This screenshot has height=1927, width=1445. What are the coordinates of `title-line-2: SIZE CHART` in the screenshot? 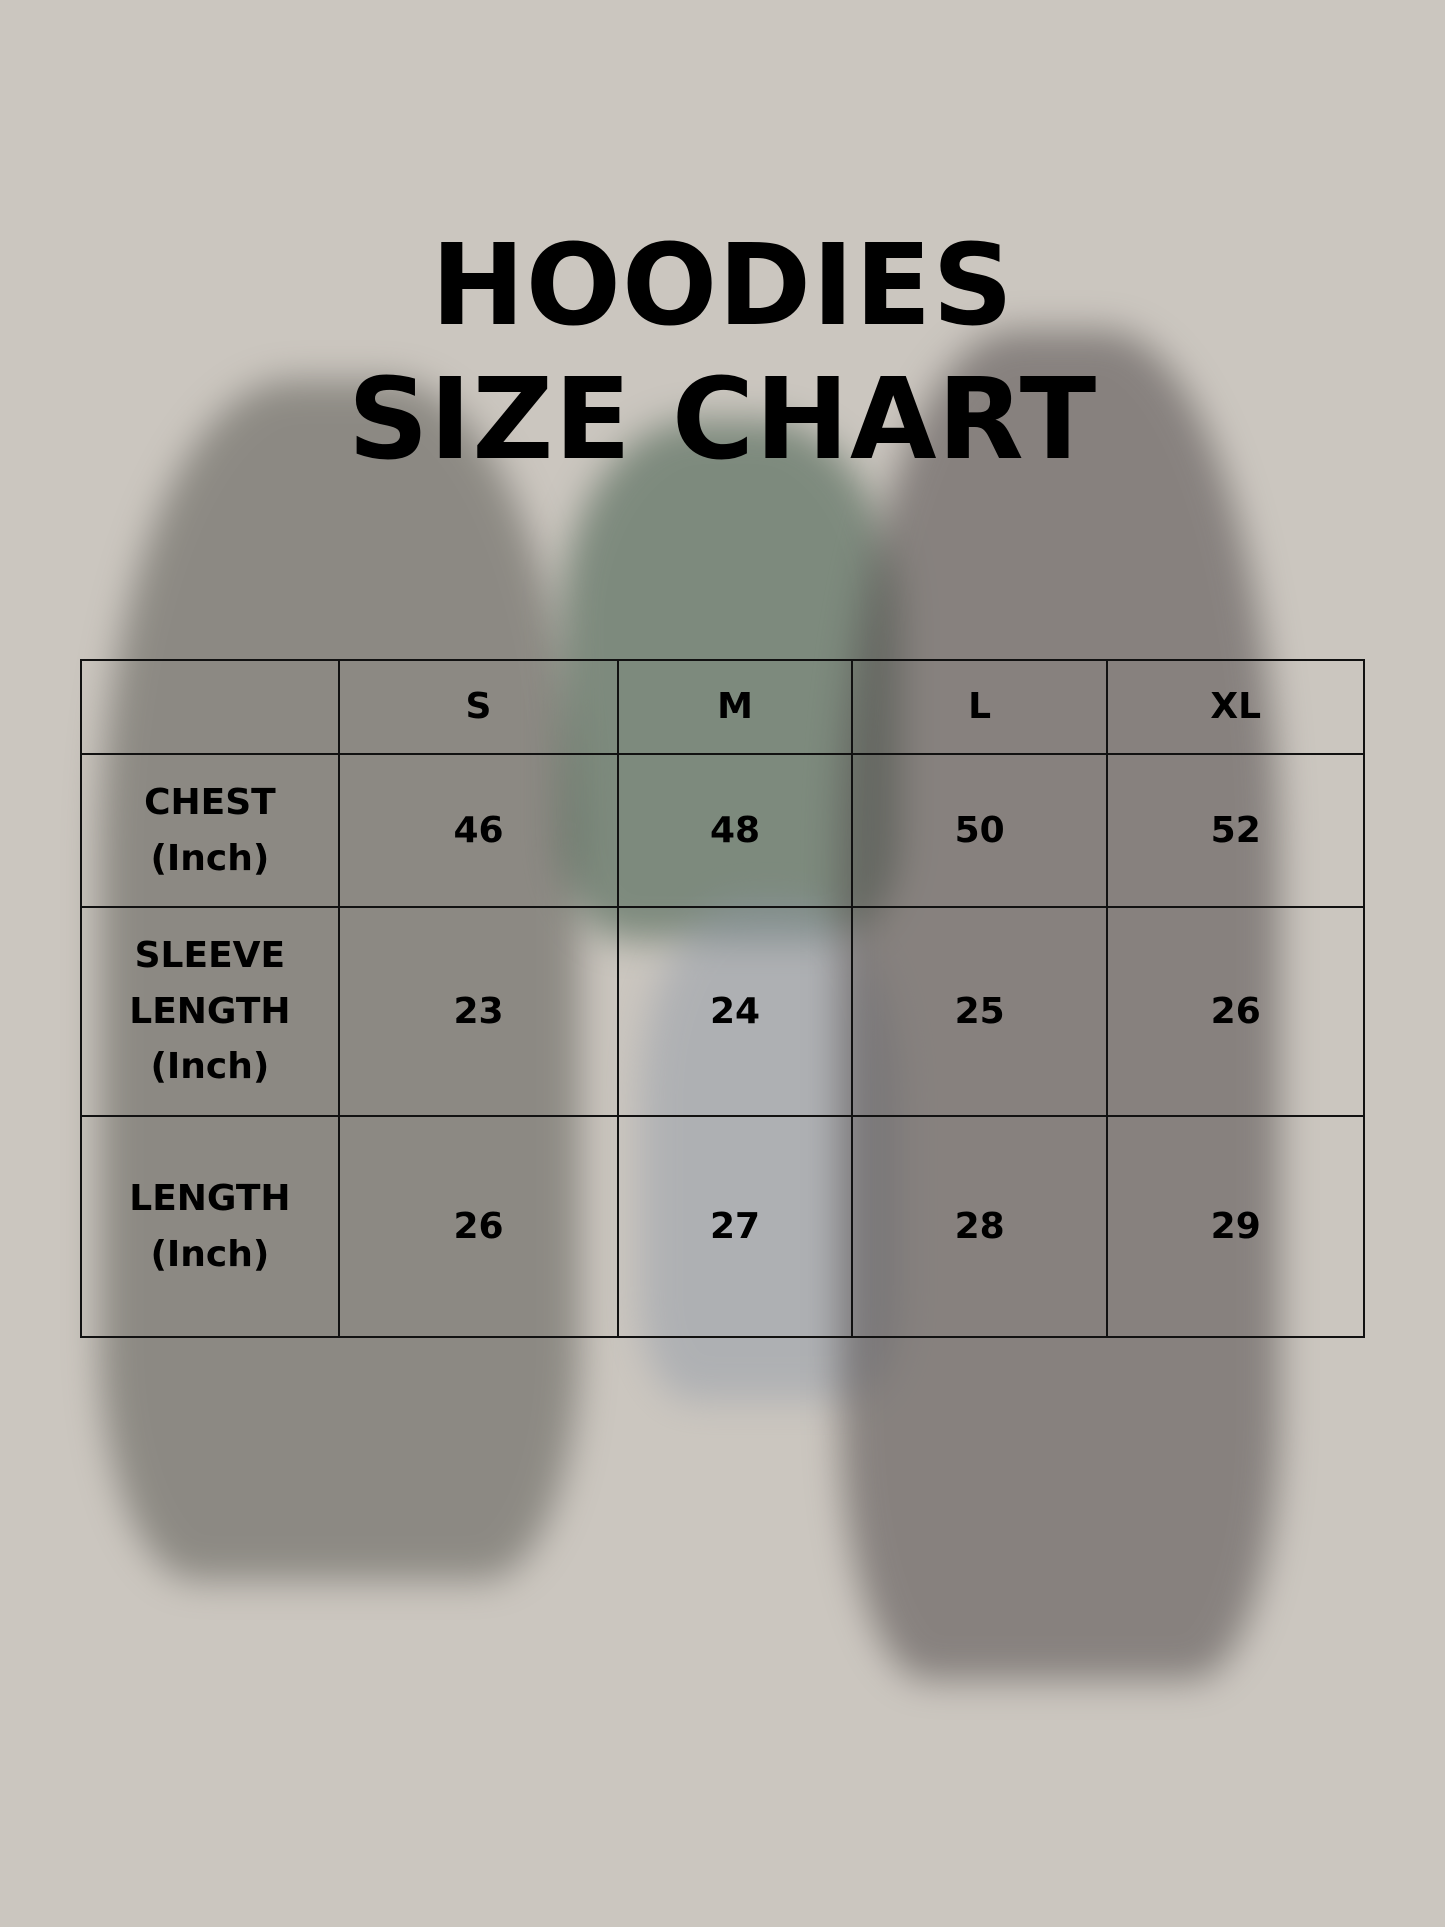 It's located at (722, 420).